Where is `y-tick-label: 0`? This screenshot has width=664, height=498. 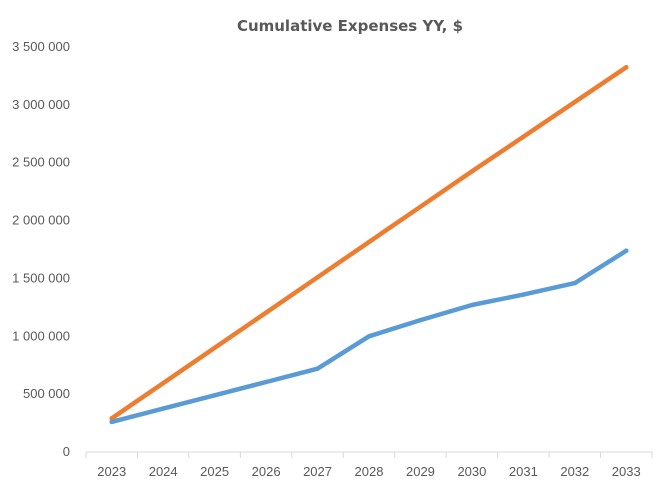
y-tick-label: 0 is located at coordinates (66, 451).